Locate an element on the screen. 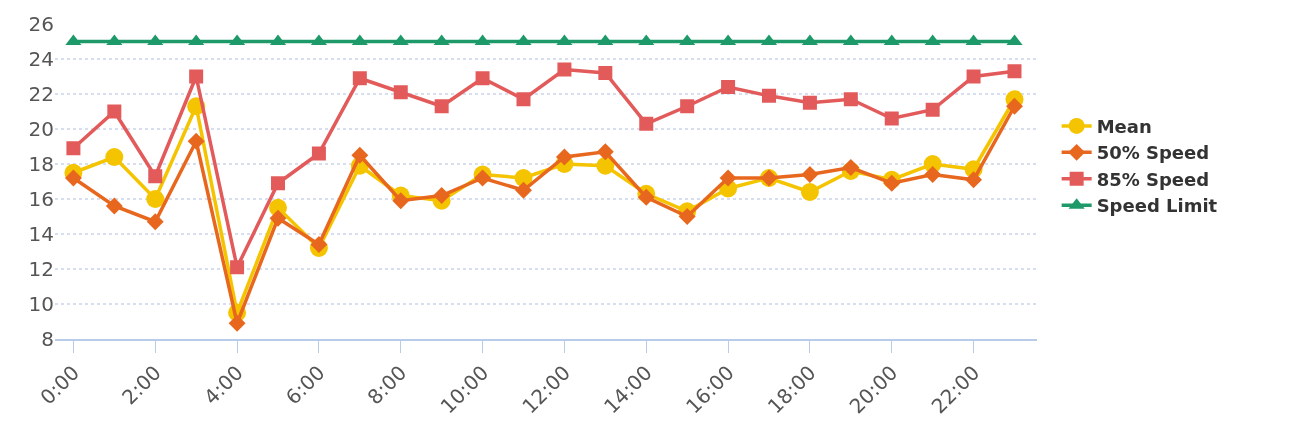 Image resolution: width=1292 pixels, height=430 pixels. y-tick-label: 16 is located at coordinates (41, 199).